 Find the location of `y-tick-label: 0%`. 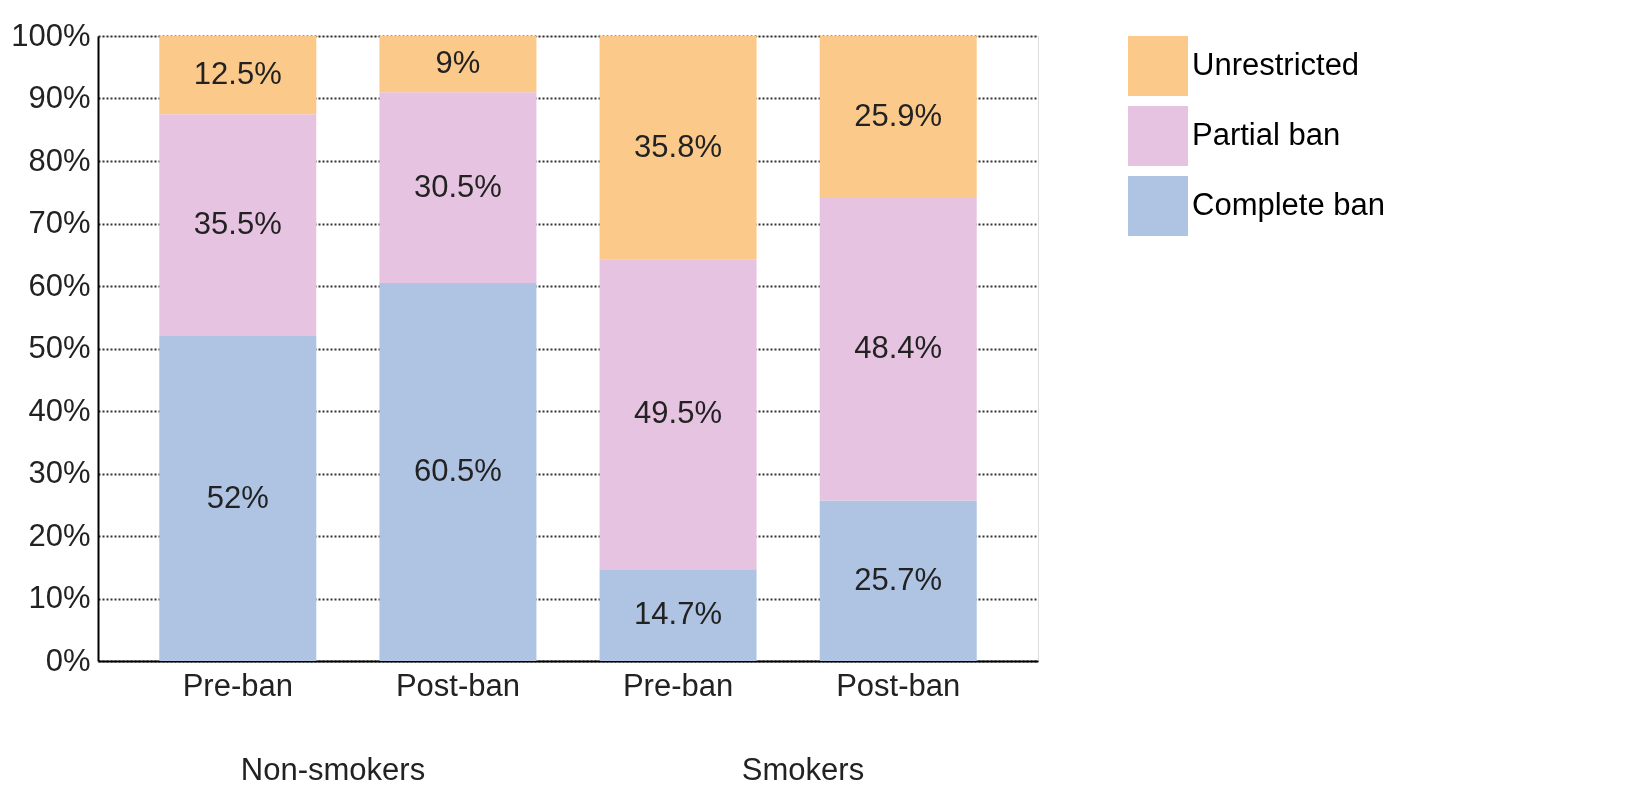

y-tick-label: 0% is located at coordinates (68, 660).